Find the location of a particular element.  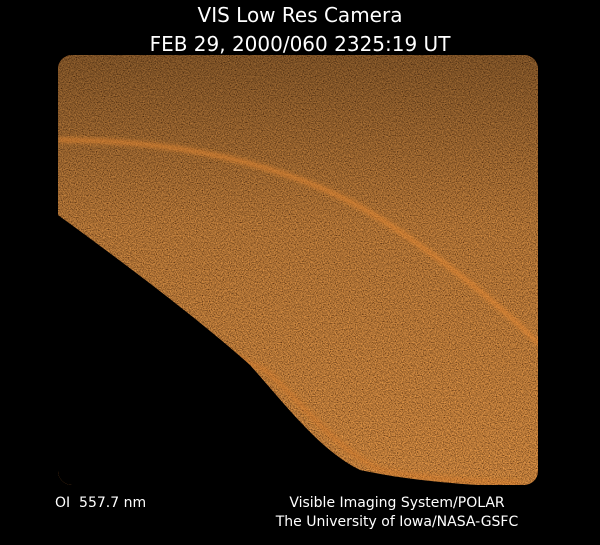

timestamp: FEB 29, 2000/060 2325:19 UT is located at coordinates (301, 44).